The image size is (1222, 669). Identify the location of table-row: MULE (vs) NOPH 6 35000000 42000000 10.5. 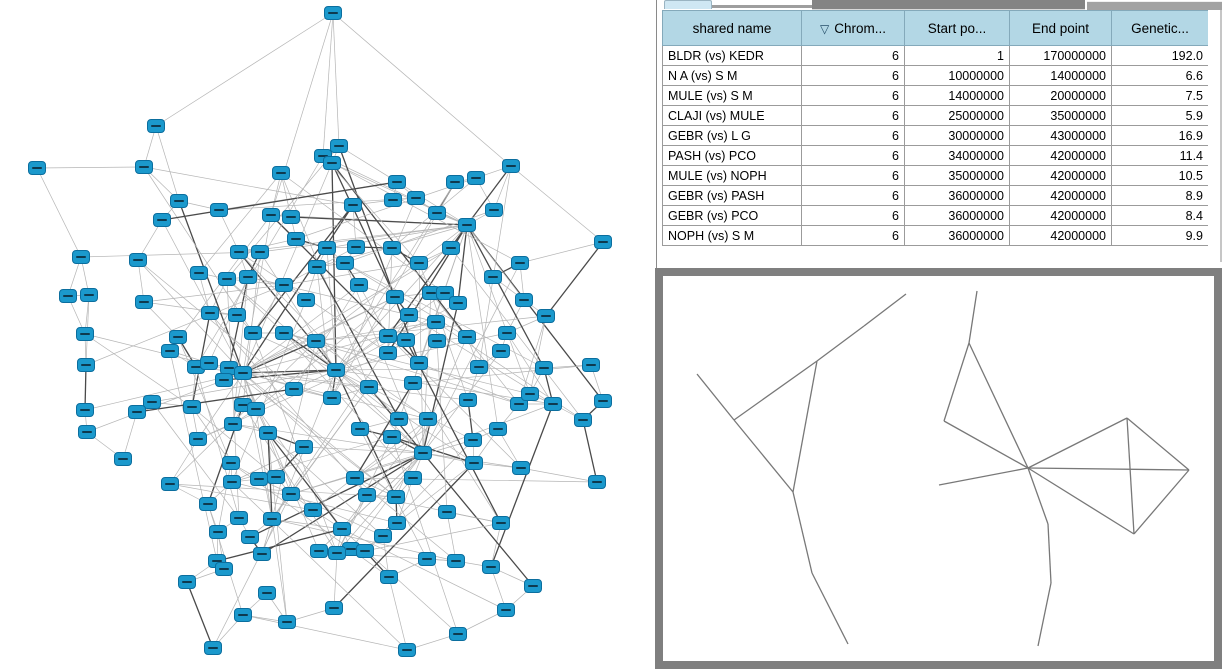
(935, 175).